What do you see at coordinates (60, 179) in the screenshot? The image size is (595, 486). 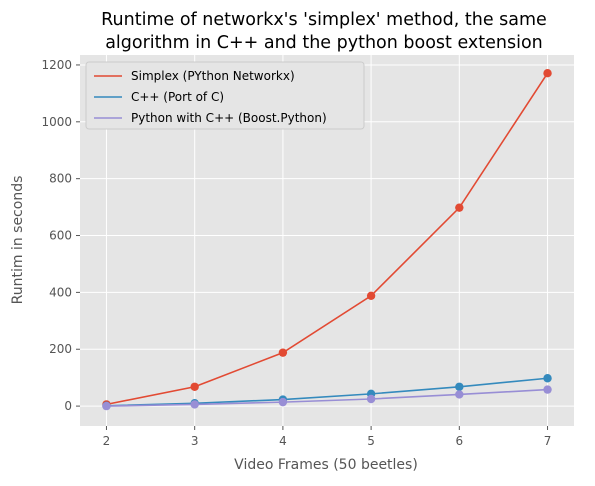 I see `y-tick-label: 800` at bounding box center [60, 179].